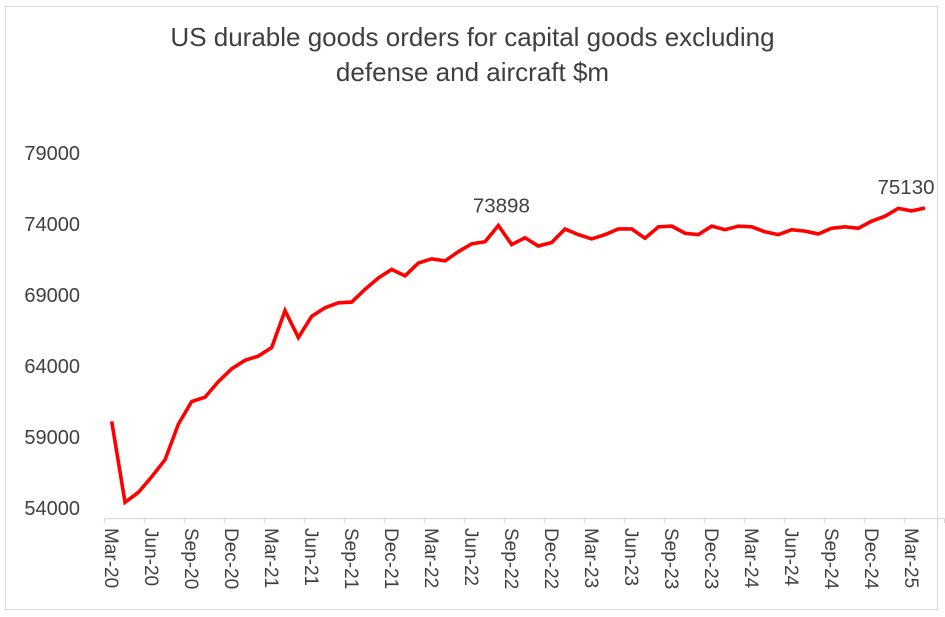 Image resolution: width=945 pixels, height=617 pixels. What do you see at coordinates (190, 558) in the screenshot?
I see `x-axis-label: Sep-20` at bounding box center [190, 558].